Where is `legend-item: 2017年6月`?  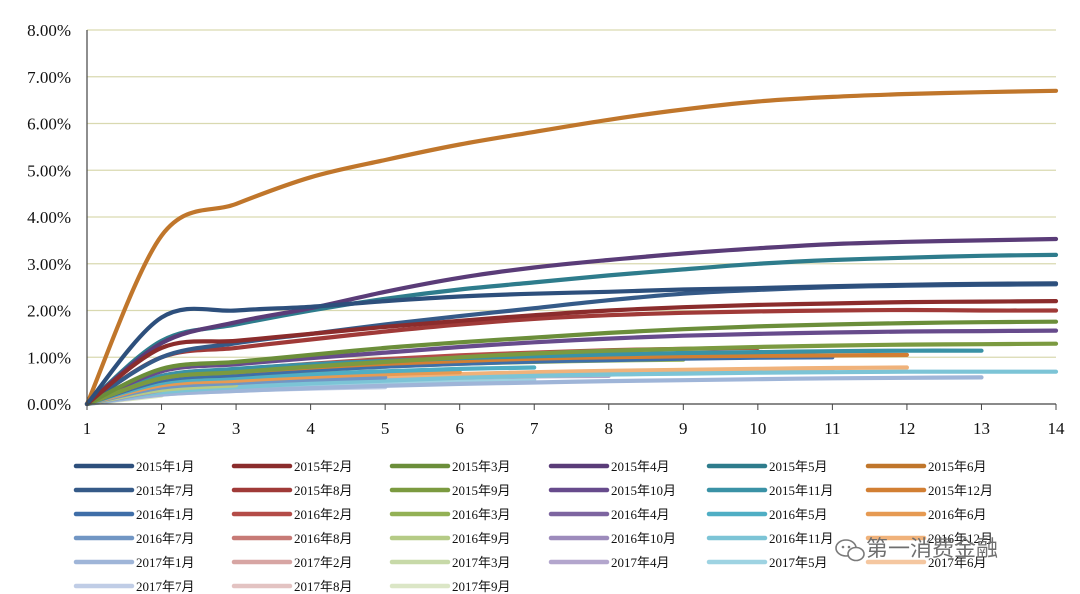
legend-item: 2017年6月 is located at coordinates (926, 562).